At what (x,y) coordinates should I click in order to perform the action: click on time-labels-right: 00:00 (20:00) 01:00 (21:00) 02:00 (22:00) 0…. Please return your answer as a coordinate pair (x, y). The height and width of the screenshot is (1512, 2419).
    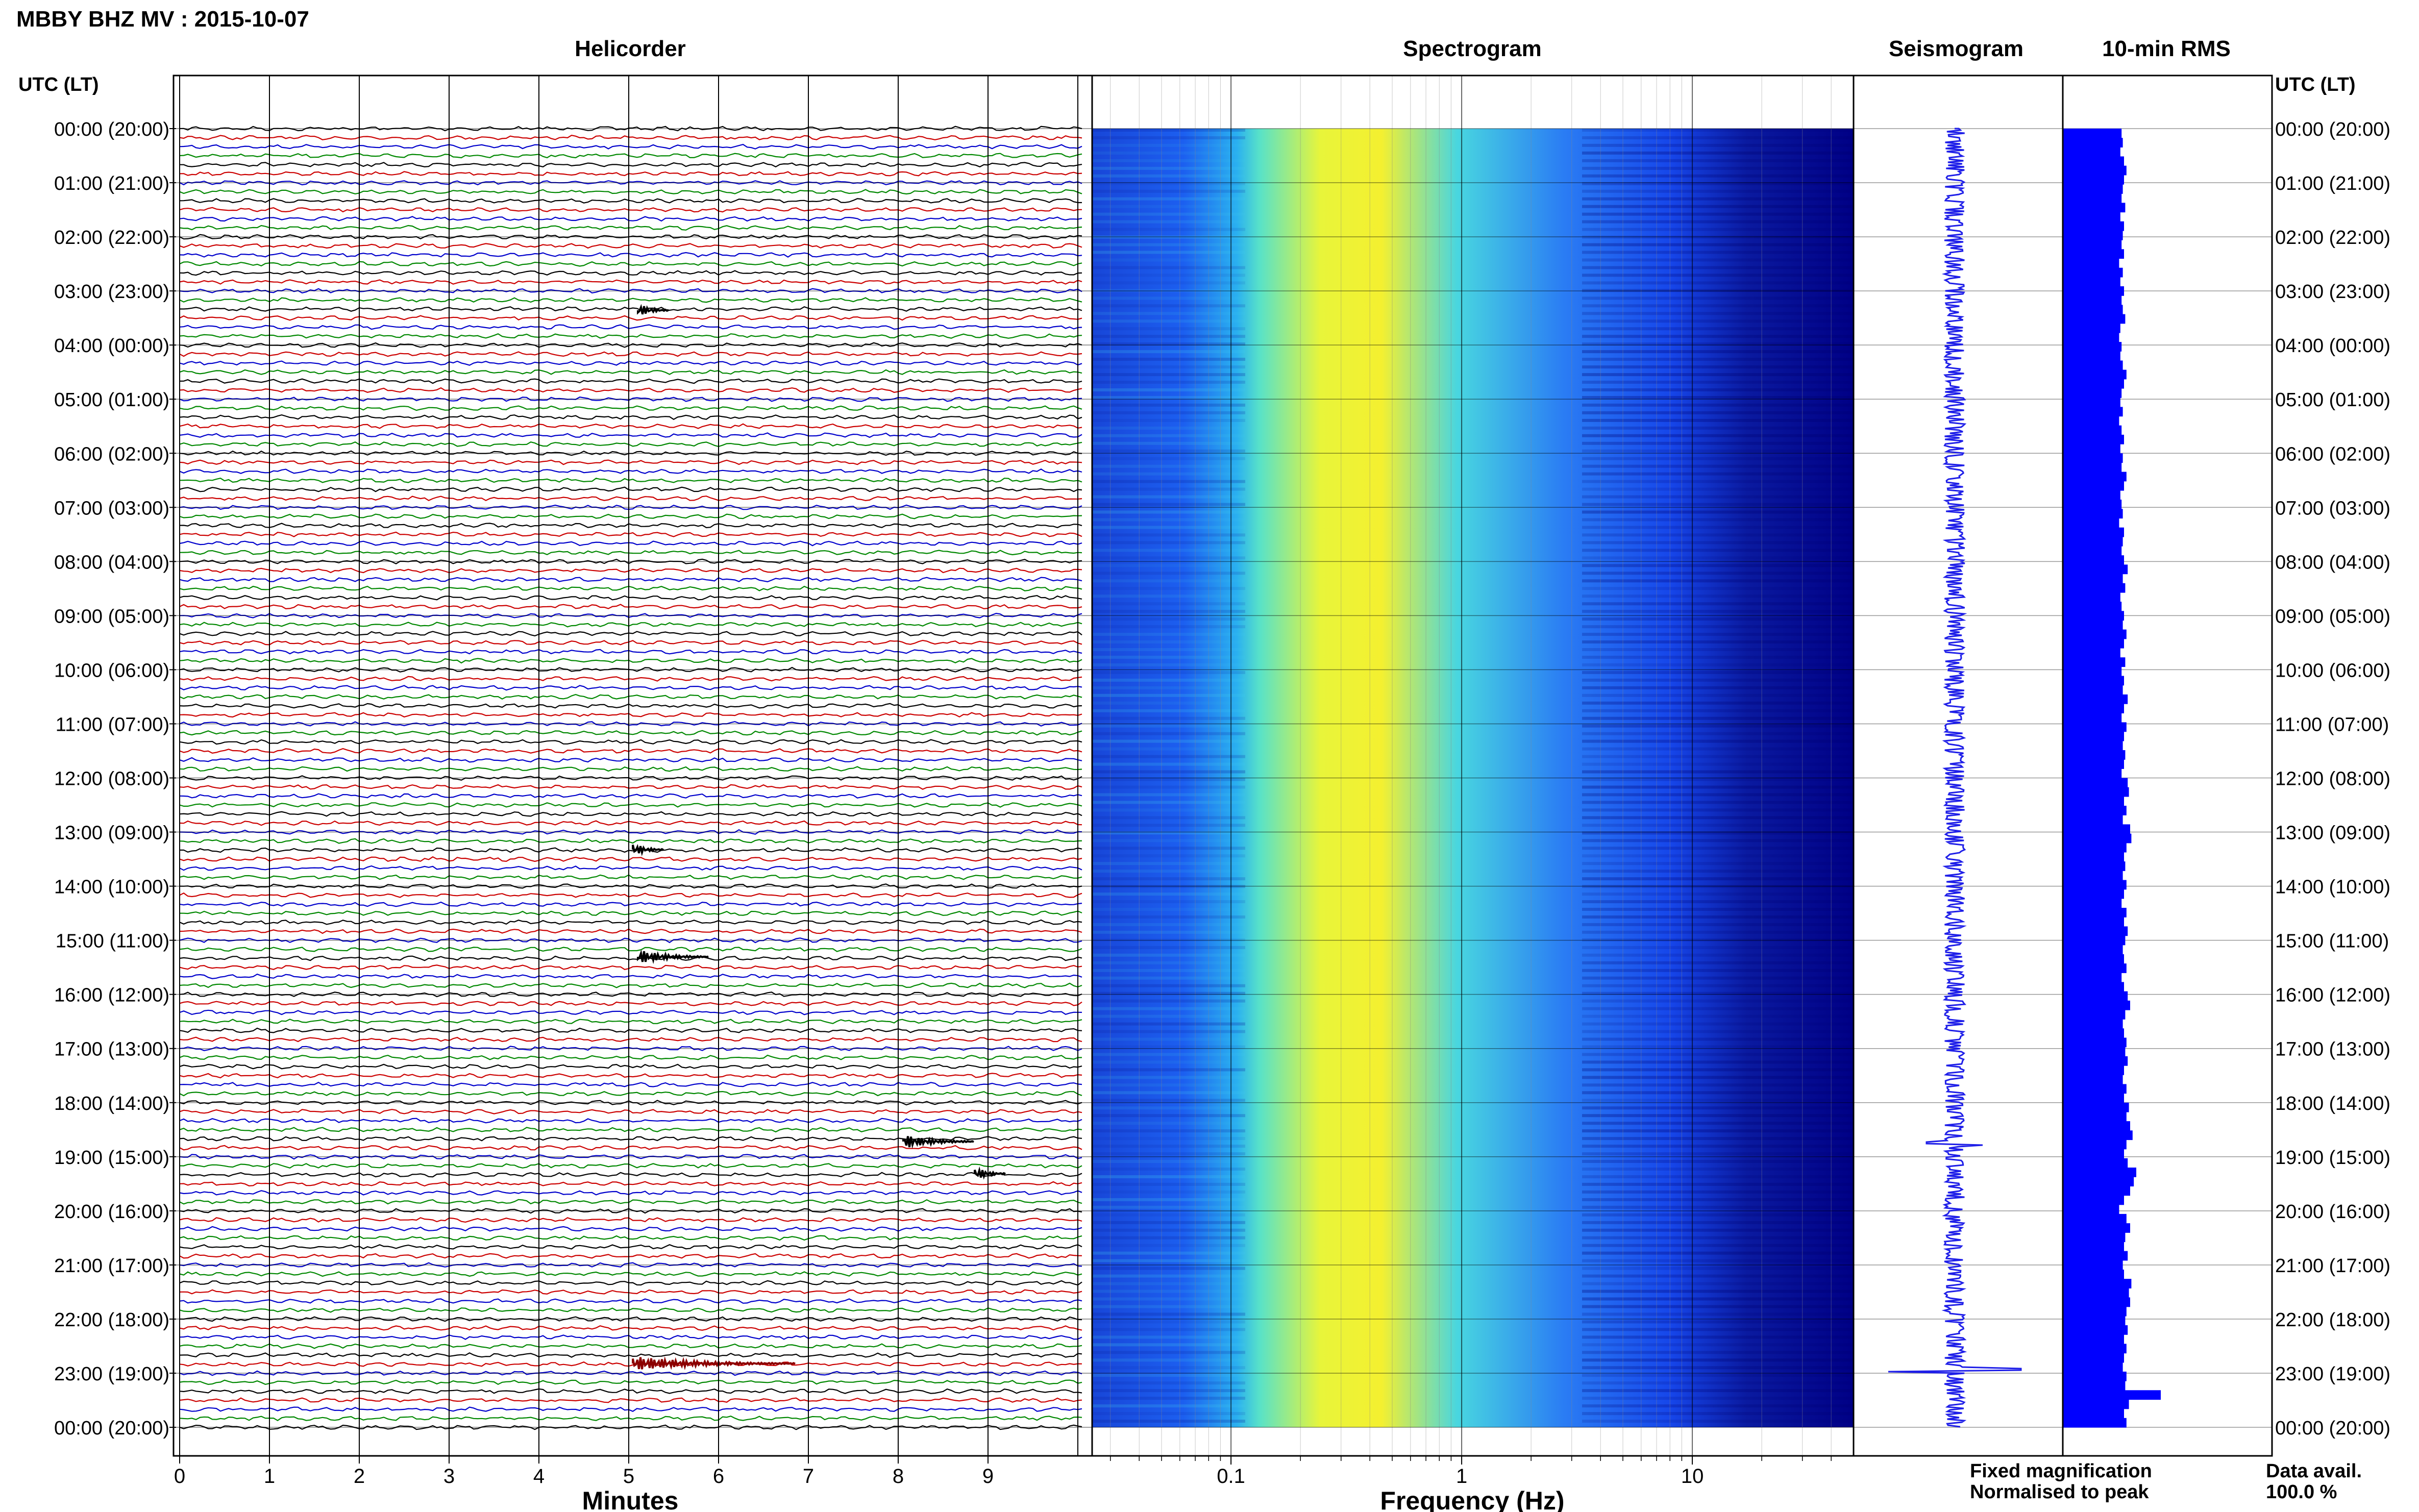
    Looking at the image, I should click on (2332, 779).